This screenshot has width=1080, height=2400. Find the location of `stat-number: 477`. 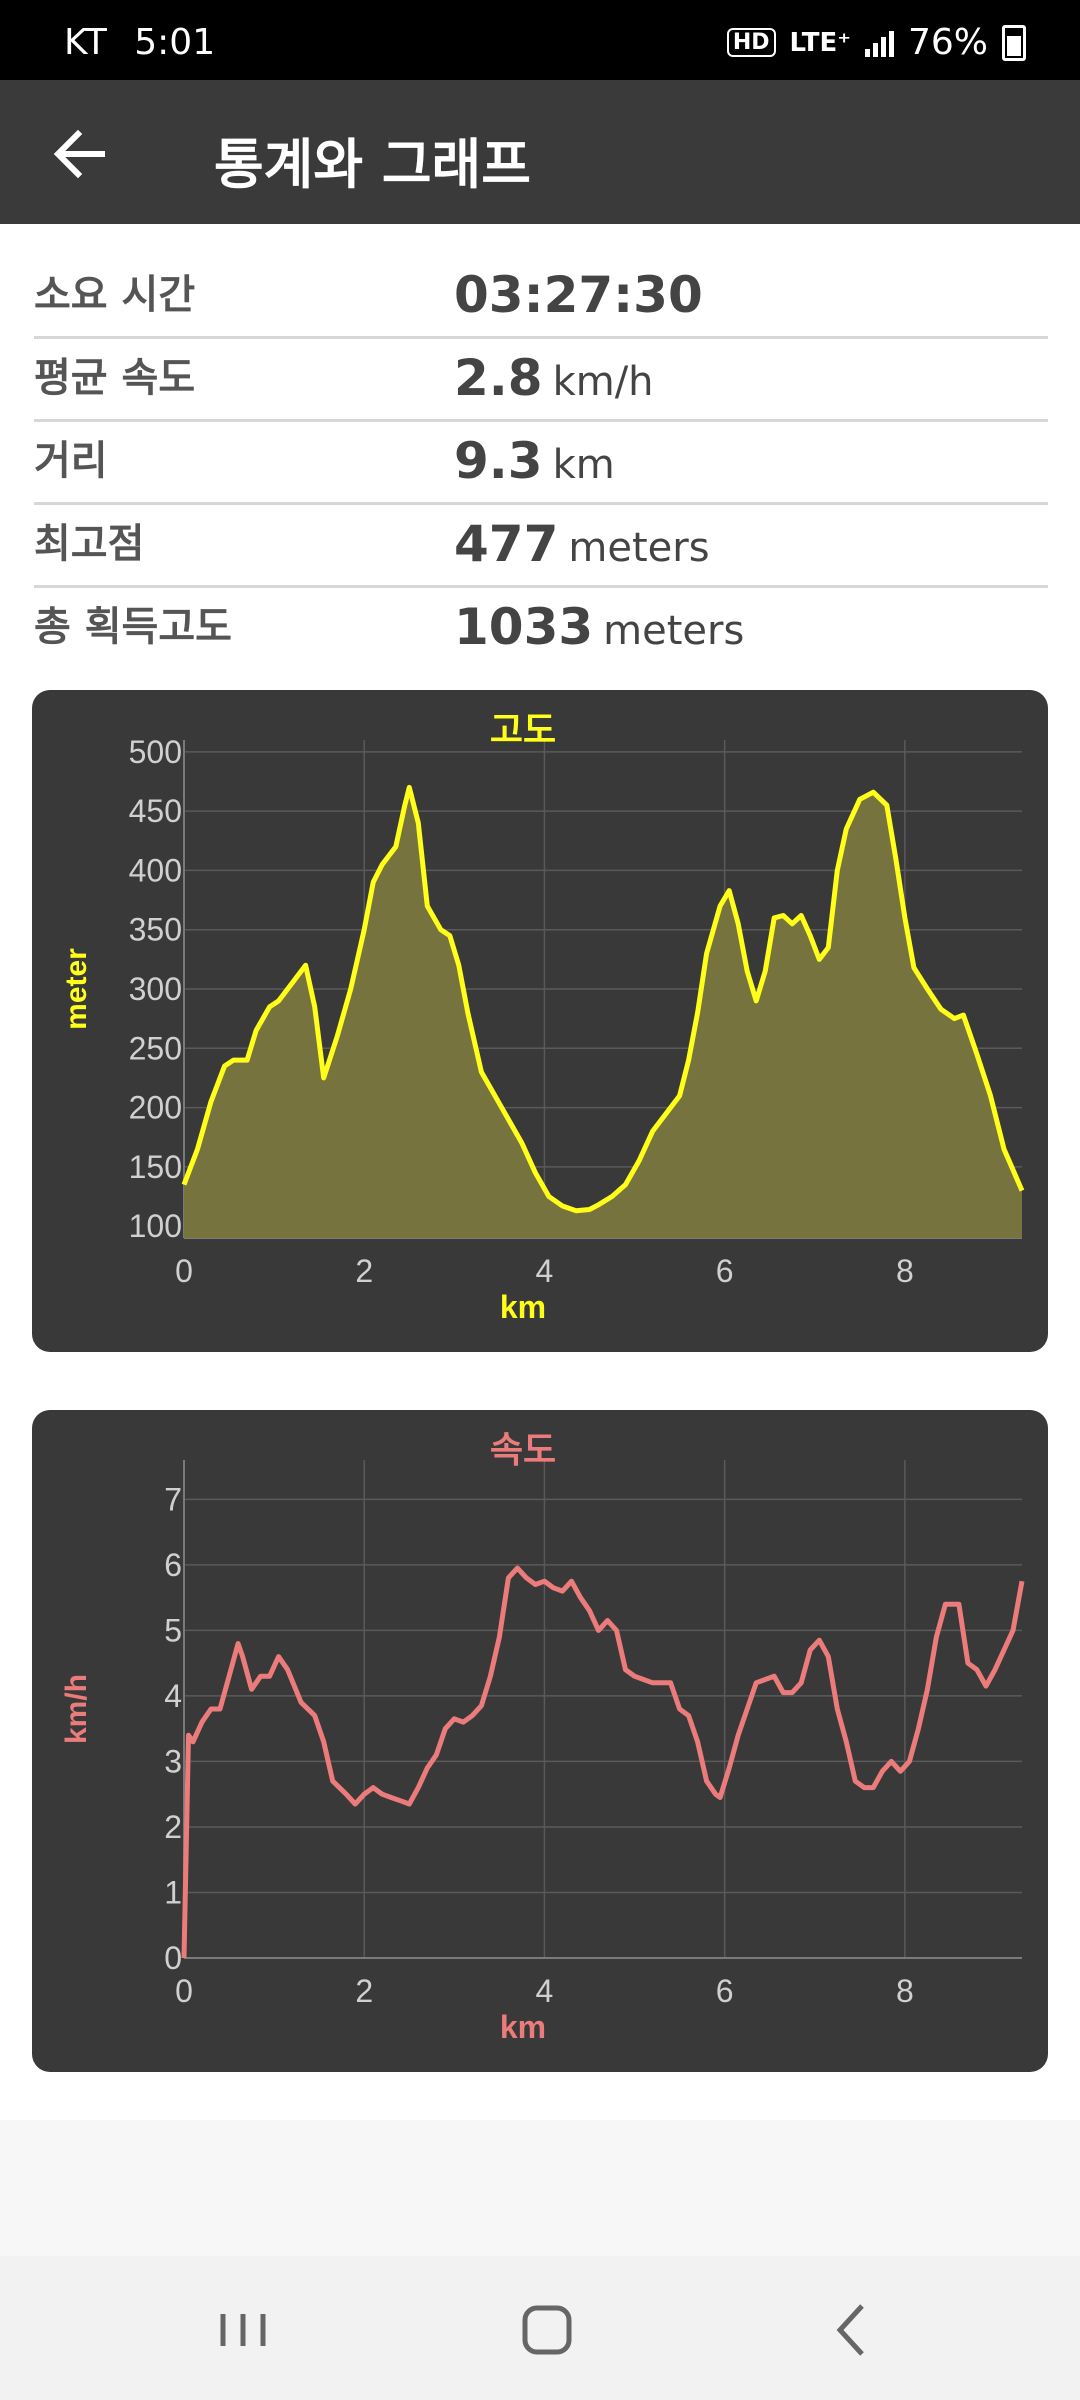

stat-number: 477 is located at coordinates (506, 544).